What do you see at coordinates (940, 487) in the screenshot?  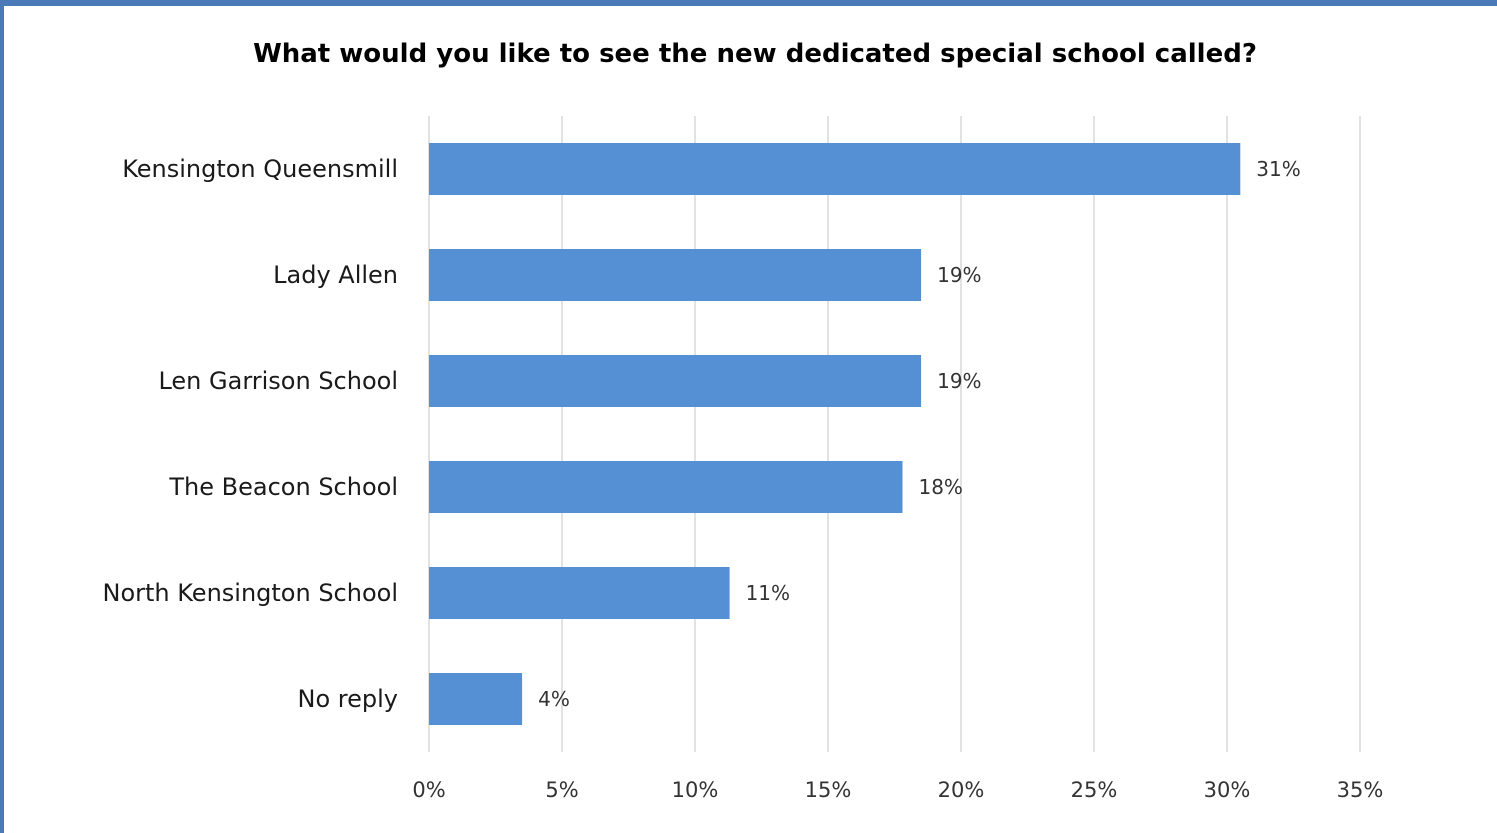 I see `data-label: 18%` at bounding box center [940, 487].